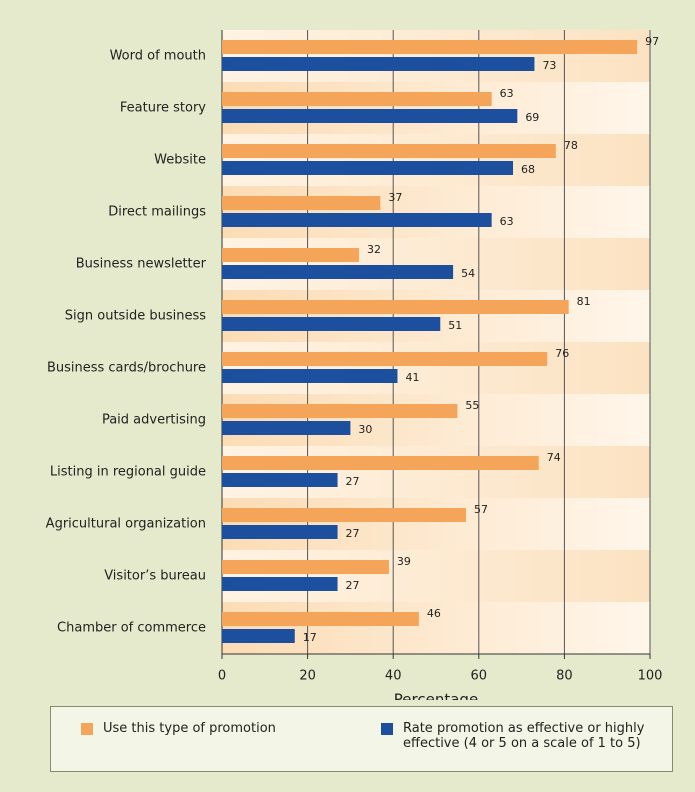 The image size is (695, 792). What do you see at coordinates (650, 676) in the screenshot?
I see `x-tick-label: 100` at bounding box center [650, 676].